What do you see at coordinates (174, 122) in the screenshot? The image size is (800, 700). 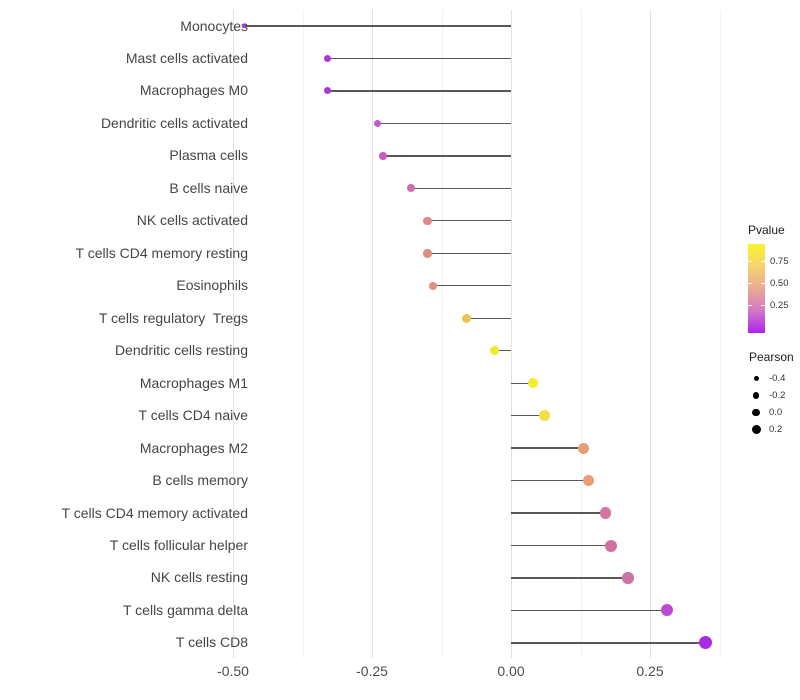 I see `y-axis-label: Dendritic cells activated` at bounding box center [174, 122].